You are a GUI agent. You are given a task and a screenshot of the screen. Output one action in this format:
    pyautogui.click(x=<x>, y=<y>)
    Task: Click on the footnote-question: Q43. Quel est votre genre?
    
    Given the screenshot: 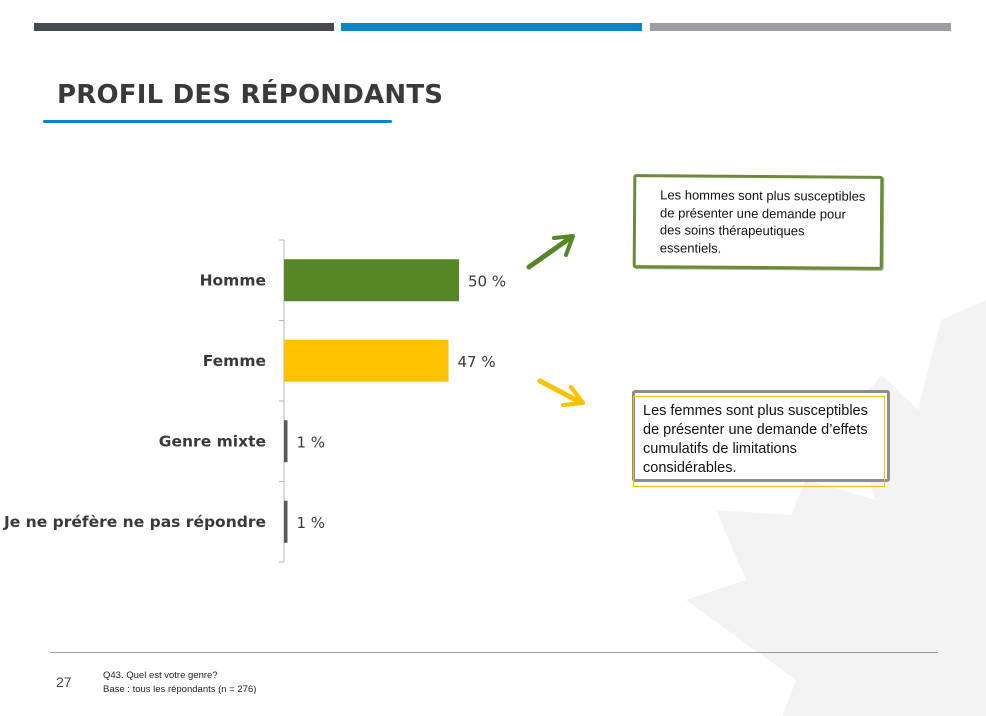 What is the action you would take?
    pyautogui.click(x=160, y=675)
    